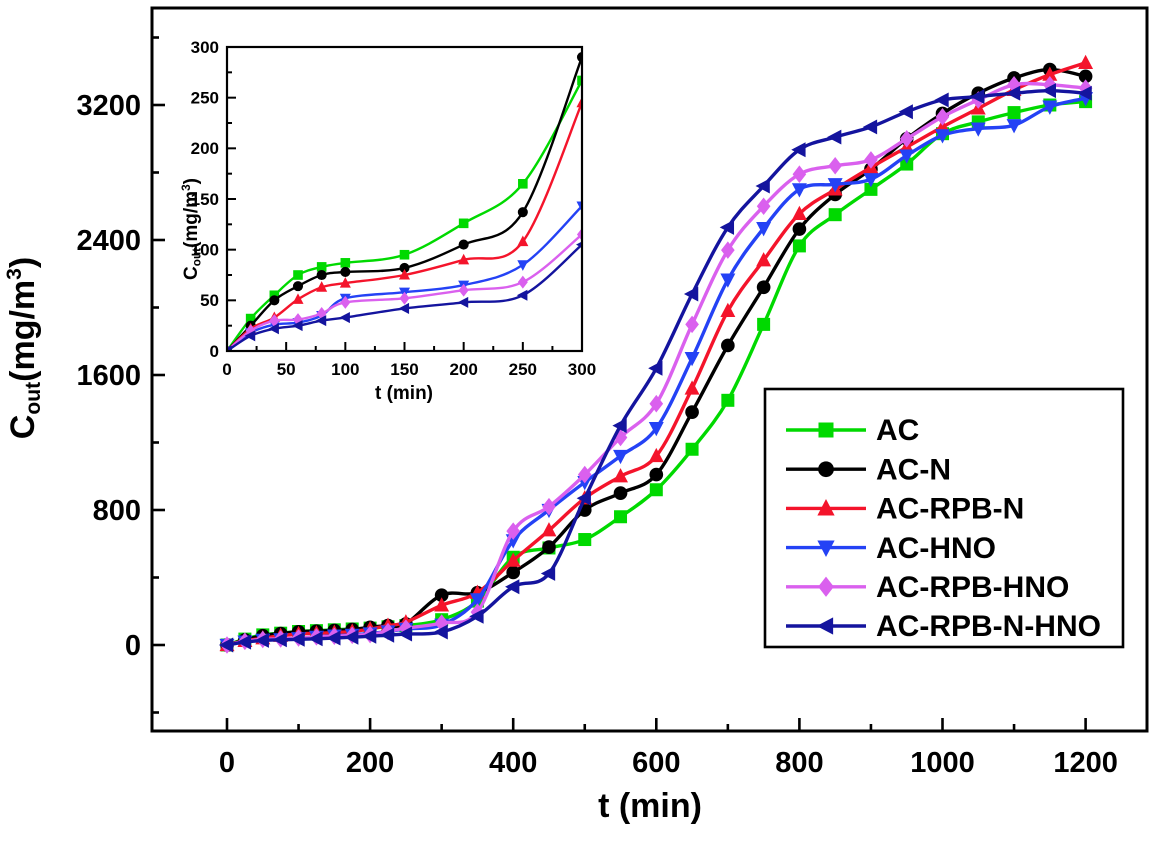 This screenshot has height=842, width=1151. I want to click on inset-plot-series-layer, so click(404, 201).